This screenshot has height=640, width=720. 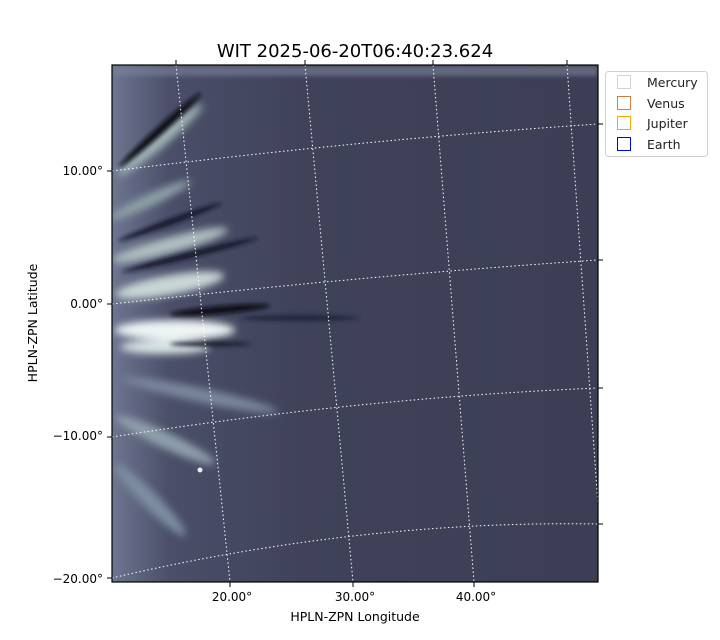 I want to click on legend-item-earth: Earth, so click(x=649, y=144).